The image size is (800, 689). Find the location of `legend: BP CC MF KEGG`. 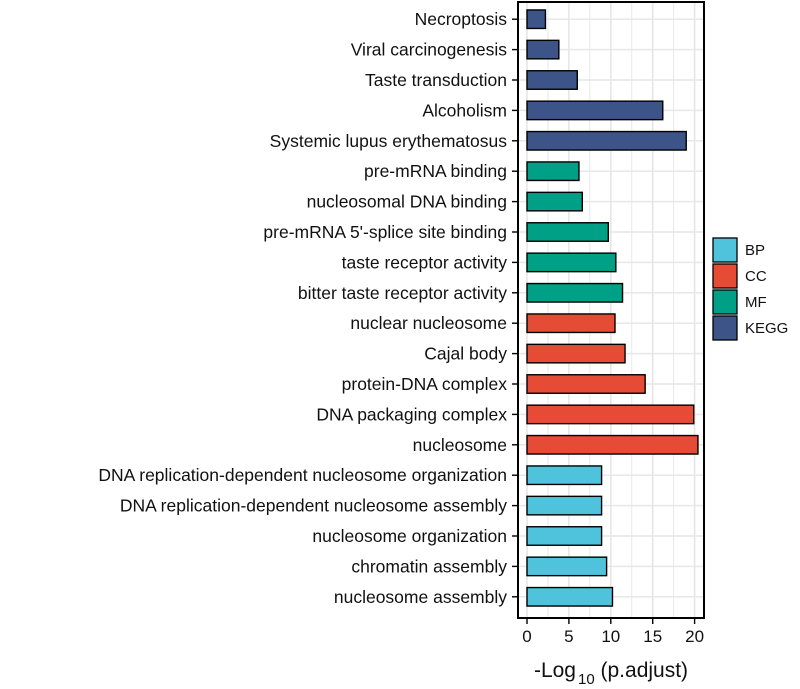

legend: BP CC MF KEGG is located at coordinates (750, 289).